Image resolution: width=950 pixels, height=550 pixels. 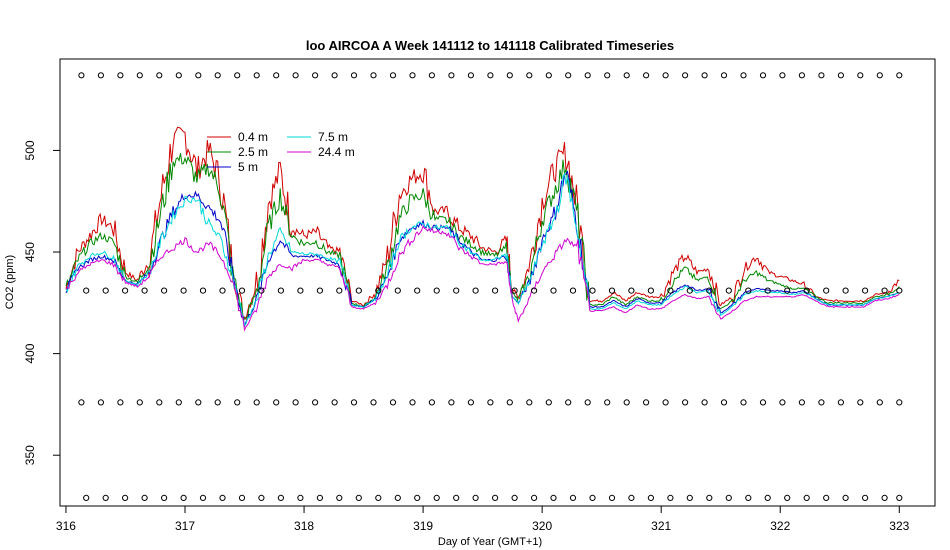 What do you see at coordinates (661, 526) in the screenshot?
I see `x-tick-label: 321` at bounding box center [661, 526].